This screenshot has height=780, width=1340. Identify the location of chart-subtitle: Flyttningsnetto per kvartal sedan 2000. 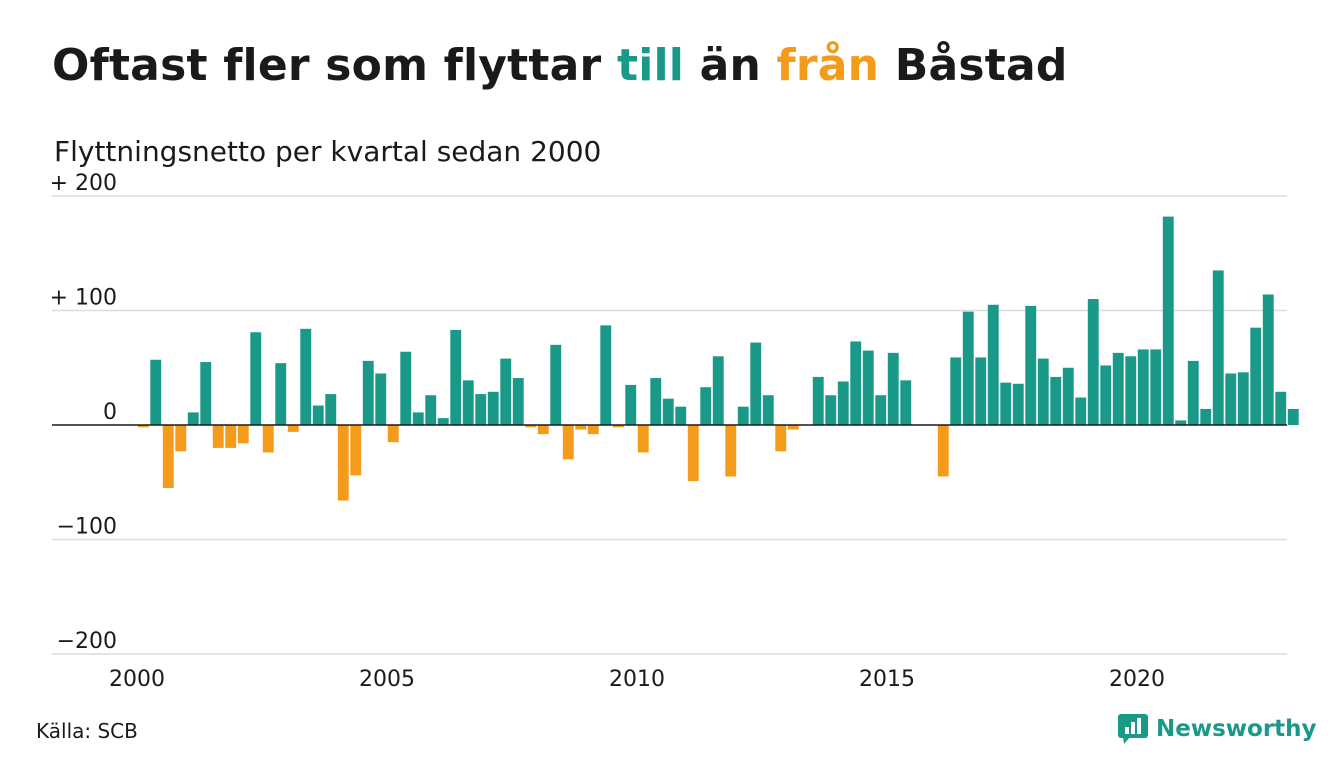
(328, 151).